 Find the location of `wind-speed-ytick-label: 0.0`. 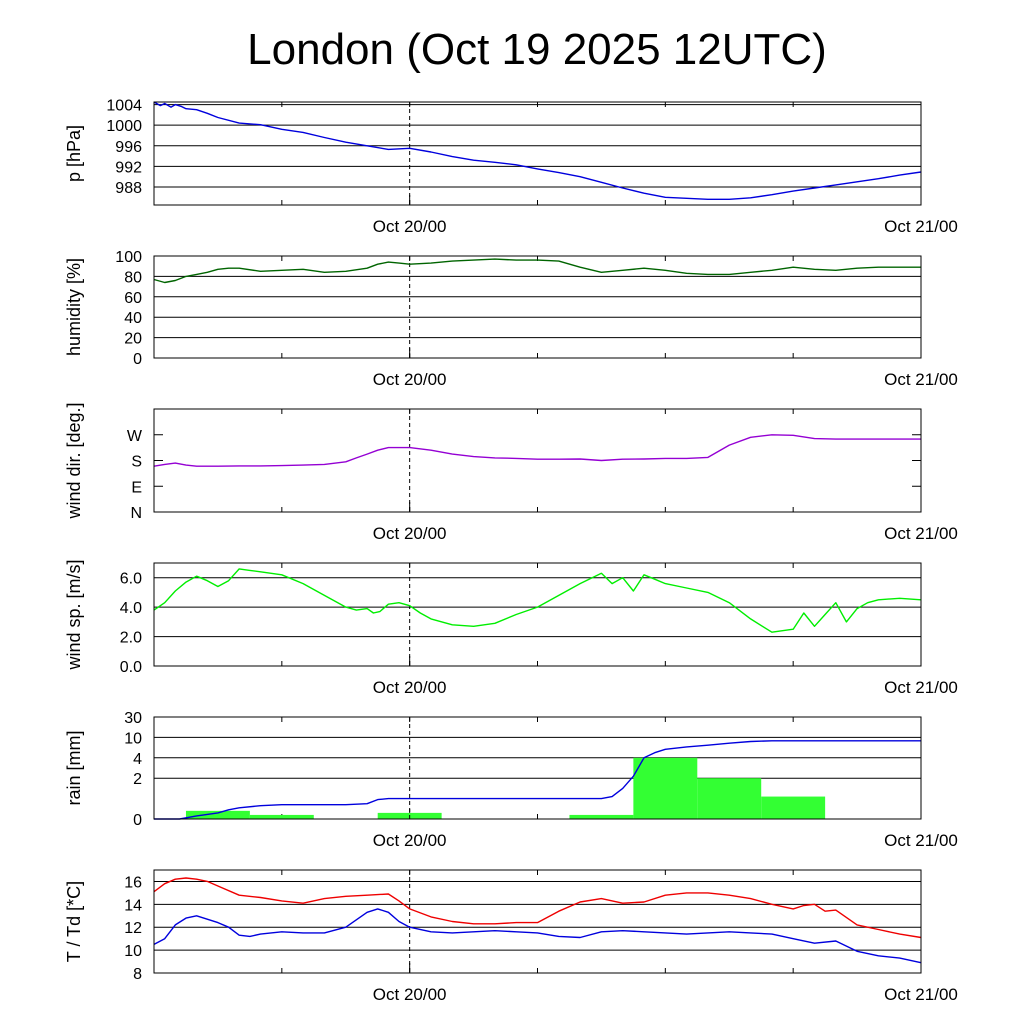

wind-speed-ytick-label: 0.0 is located at coordinates (131, 667).